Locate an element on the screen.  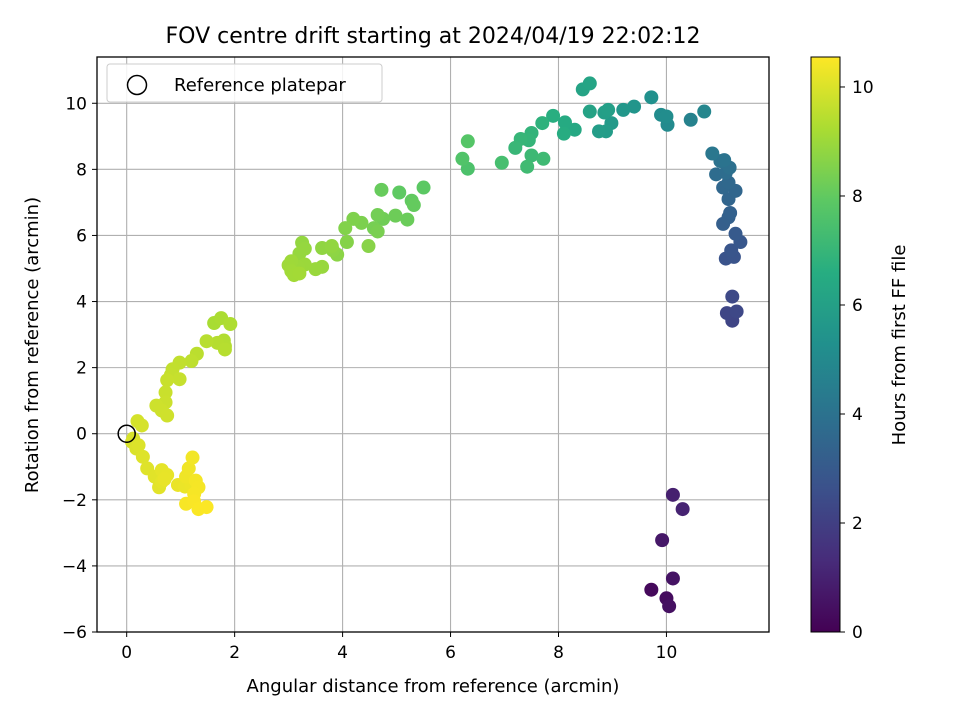
x-axis-label: Angular distance from reference (arcmin) is located at coordinates (433, 686).